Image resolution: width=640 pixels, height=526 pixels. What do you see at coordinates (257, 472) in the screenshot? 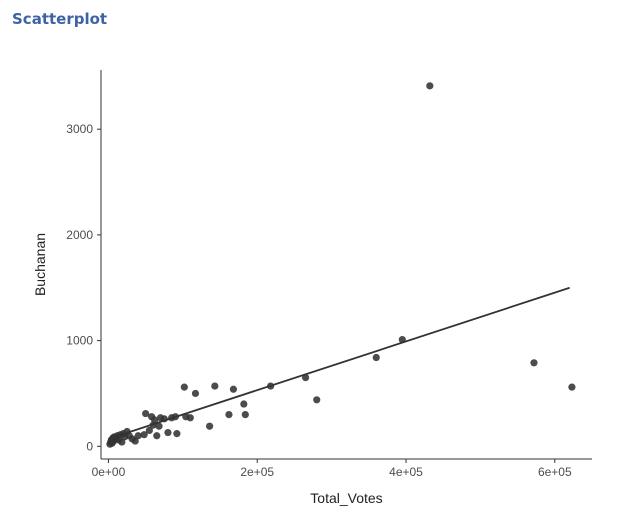
I see `x-tick-label: 2e+05` at bounding box center [257, 472].